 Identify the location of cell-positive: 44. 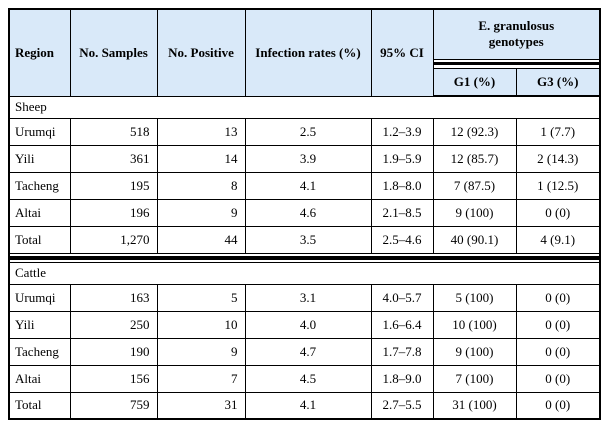
(201, 239).